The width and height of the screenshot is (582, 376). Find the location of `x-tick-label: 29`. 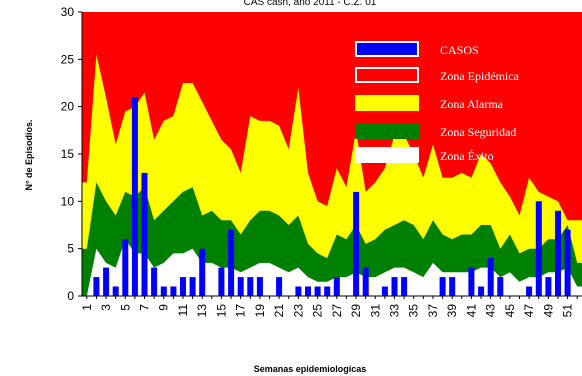

x-tick-label: 29 is located at coordinates (356, 311).